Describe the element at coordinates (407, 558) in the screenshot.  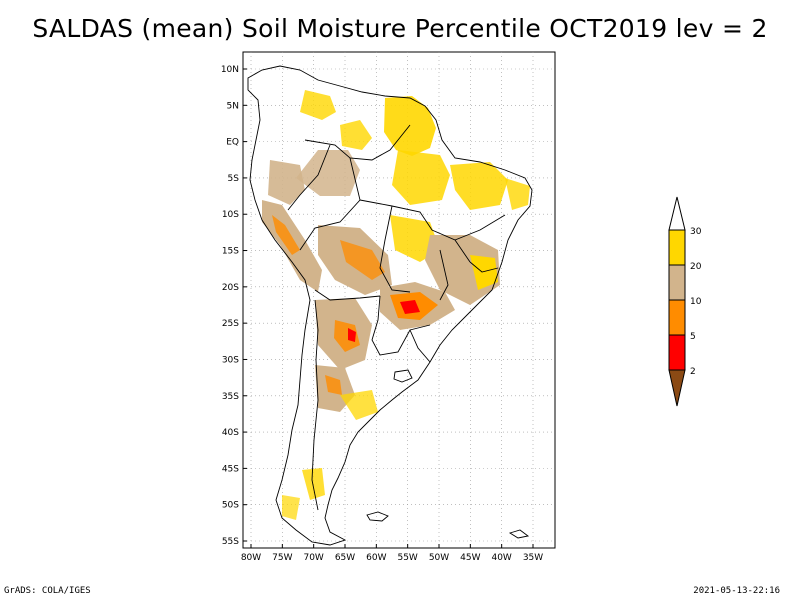
I see `lon-label: 55W` at that location.